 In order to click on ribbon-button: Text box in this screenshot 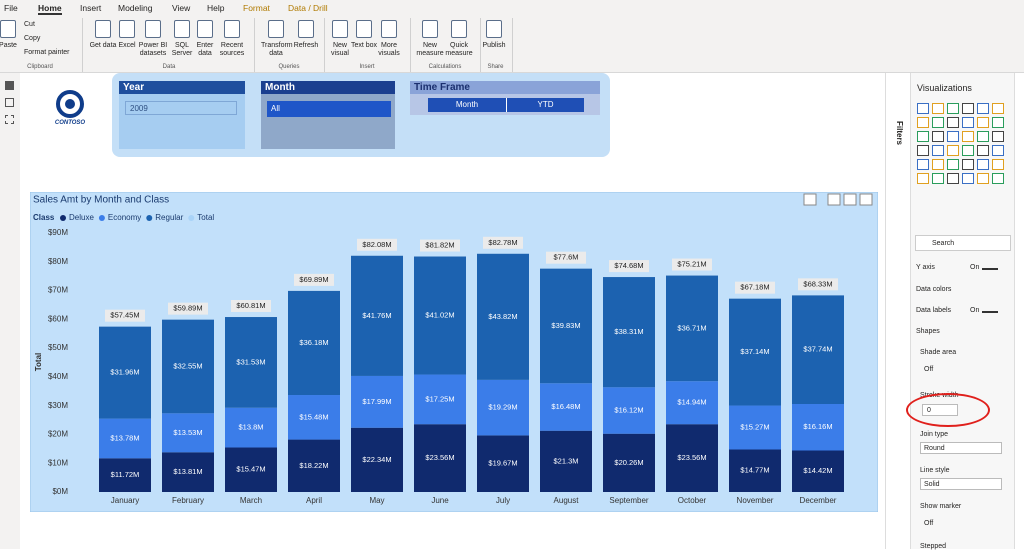, I will do `click(364, 35)`.